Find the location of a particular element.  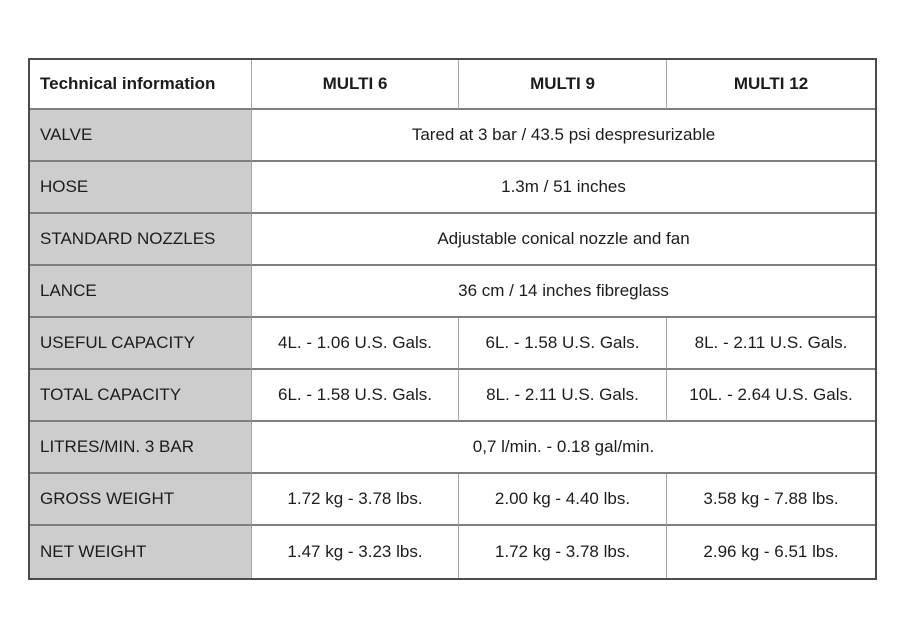

net-weight-multi12: 2.96 kg - 6.51 lbs. is located at coordinates (771, 552).